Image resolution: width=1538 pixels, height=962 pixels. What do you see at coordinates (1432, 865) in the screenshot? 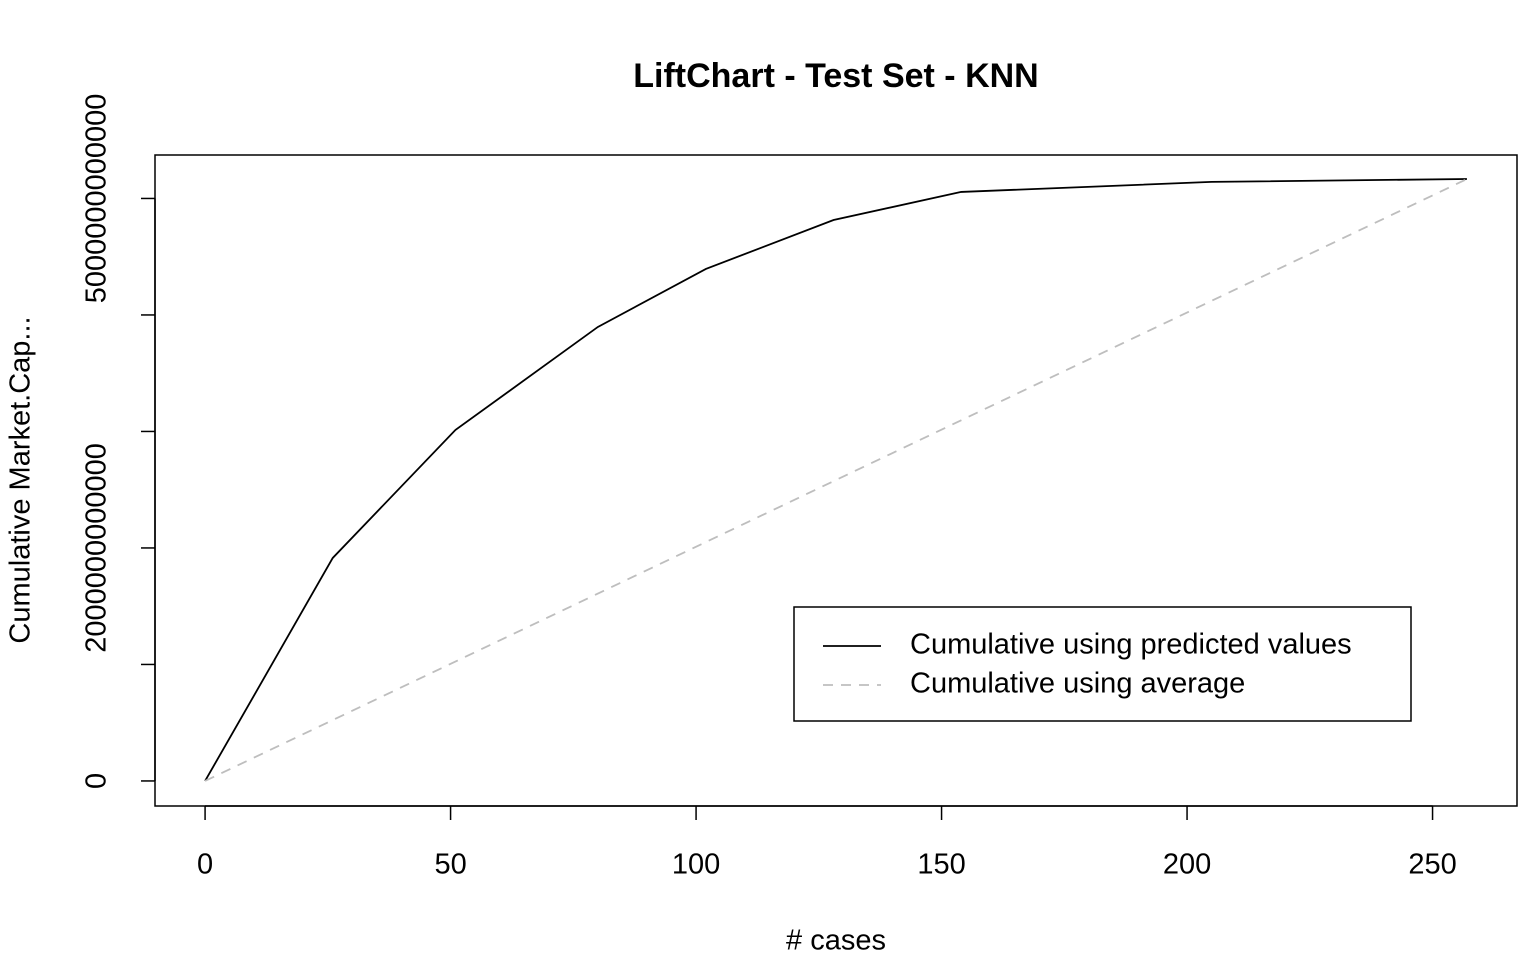
I see `x-tick-label: 250` at bounding box center [1432, 865].